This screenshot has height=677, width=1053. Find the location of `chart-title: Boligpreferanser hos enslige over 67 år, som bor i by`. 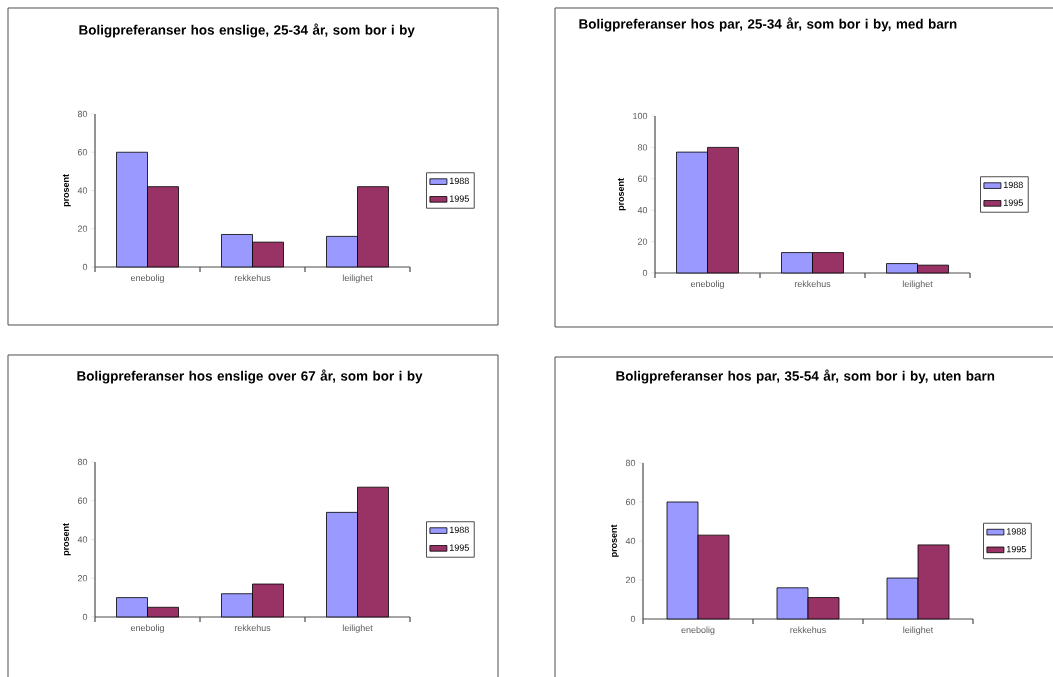

chart-title: Boligpreferanser hos enslige over 67 år, som bor i by is located at coordinates (250, 376).